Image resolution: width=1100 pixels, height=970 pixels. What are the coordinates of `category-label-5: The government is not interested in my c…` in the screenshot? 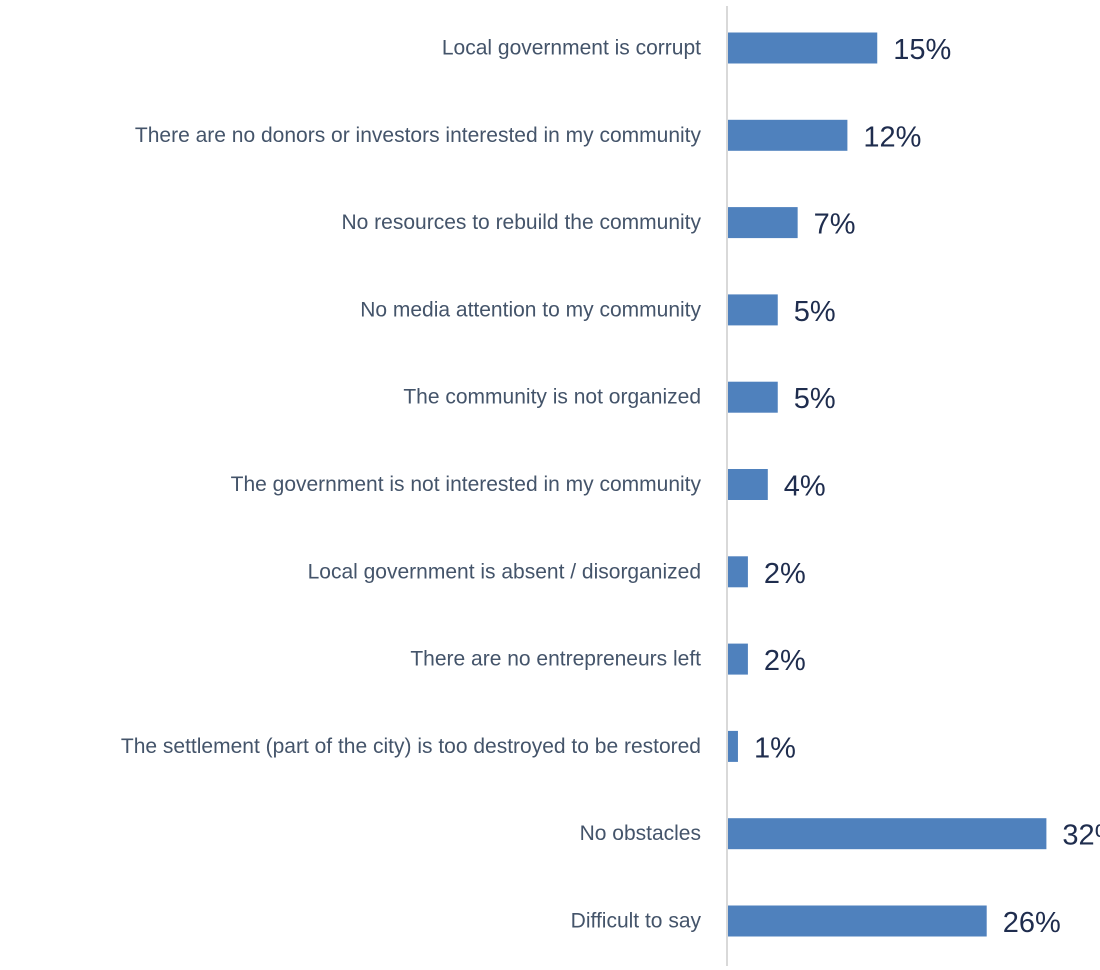 It's located at (466, 484).